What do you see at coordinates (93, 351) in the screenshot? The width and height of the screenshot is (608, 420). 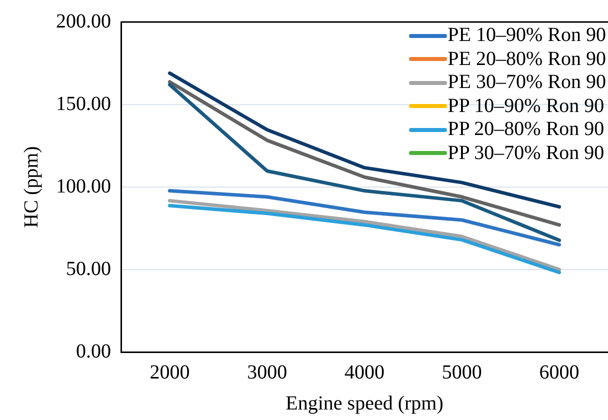 I see `y-tick-label: 0.00` at bounding box center [93, 351].